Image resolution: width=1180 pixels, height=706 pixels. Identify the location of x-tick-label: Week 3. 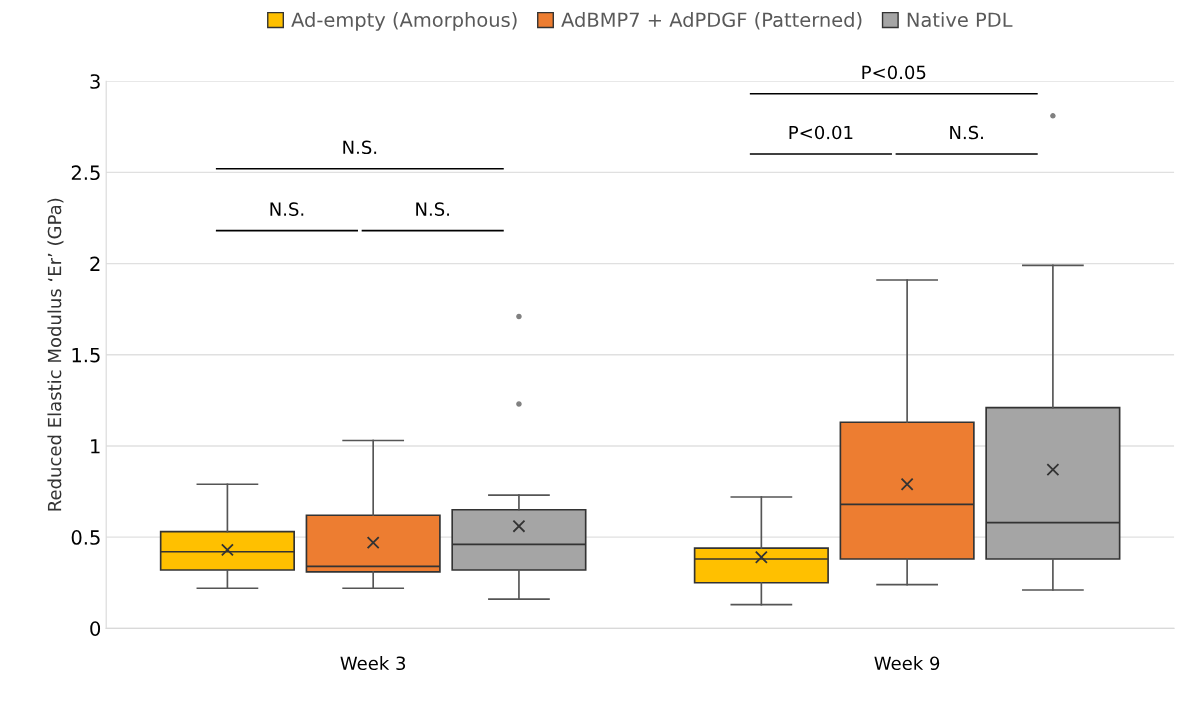
(373, 663).